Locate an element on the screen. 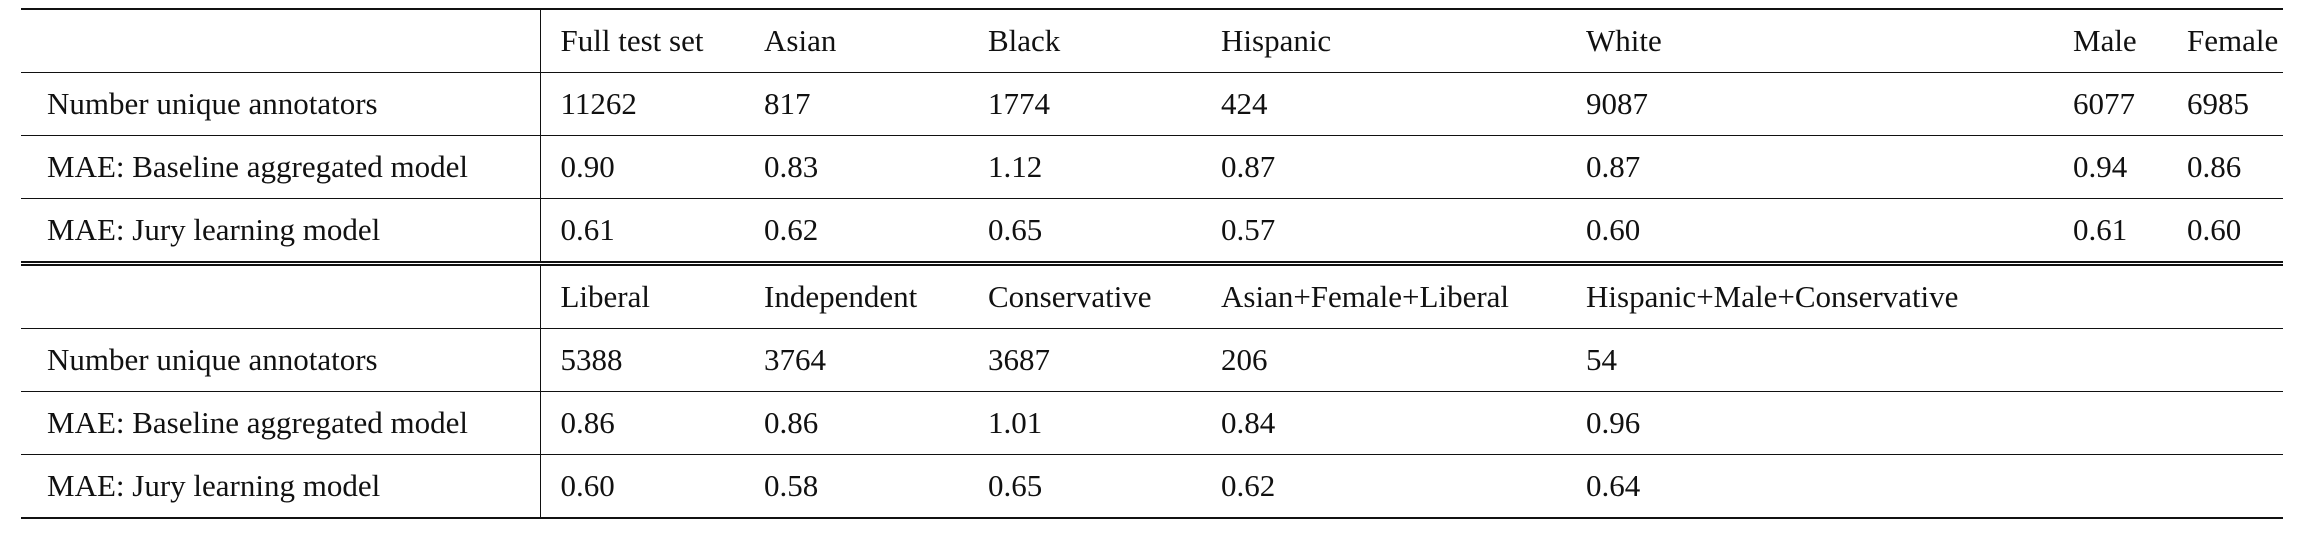 The image size is (2304, 536). table-cell: 0.58 is located at coordinates (856, 486).